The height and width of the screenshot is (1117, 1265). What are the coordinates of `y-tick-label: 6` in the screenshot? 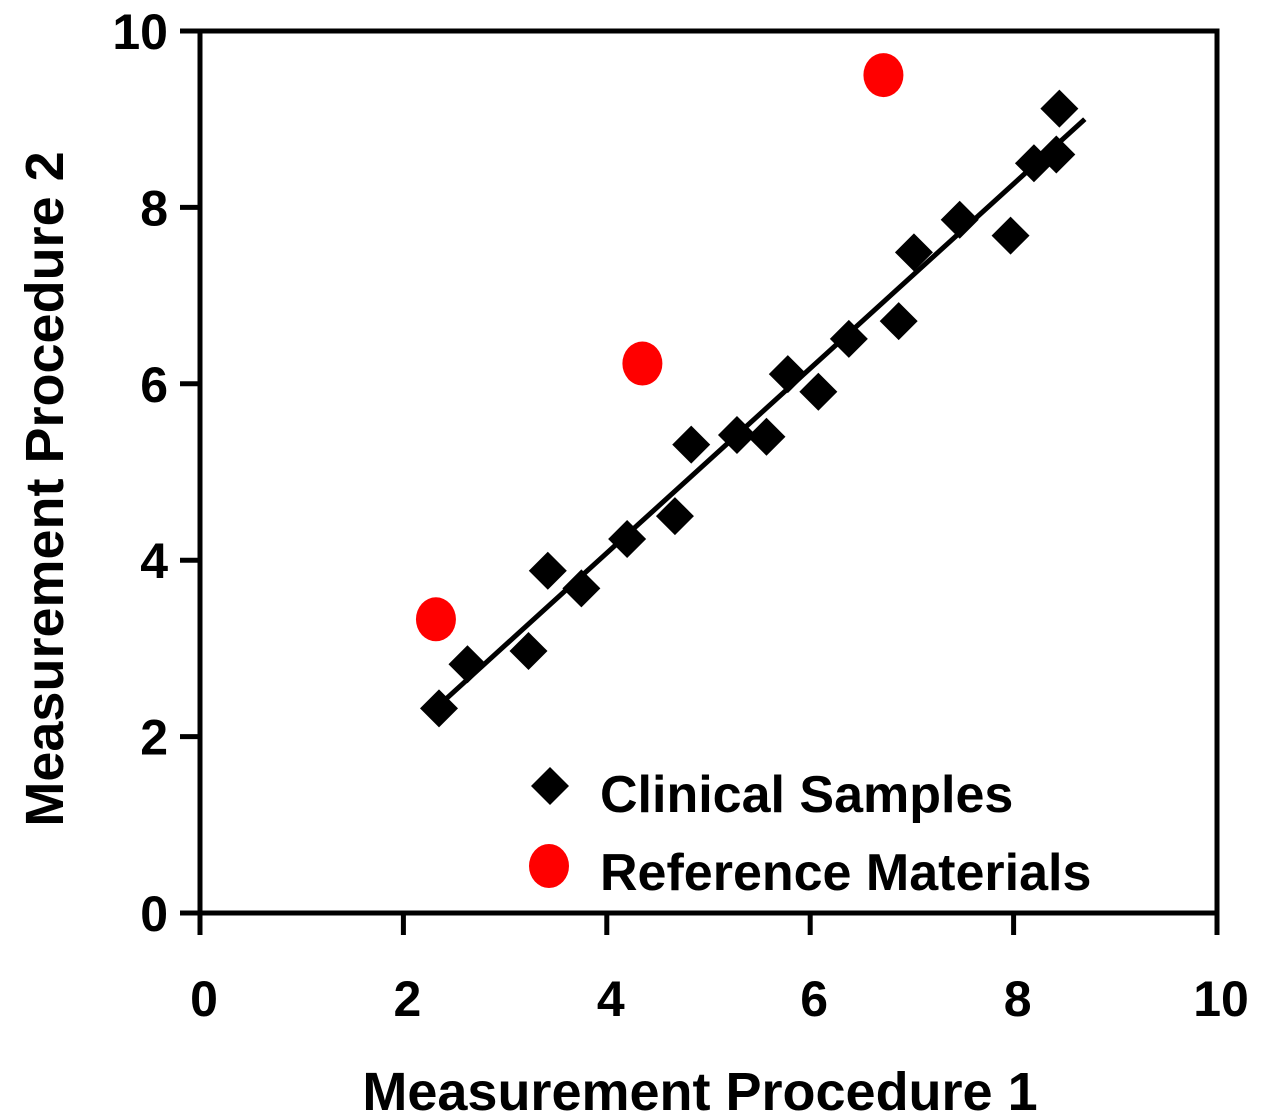 It's located at (154, 385).